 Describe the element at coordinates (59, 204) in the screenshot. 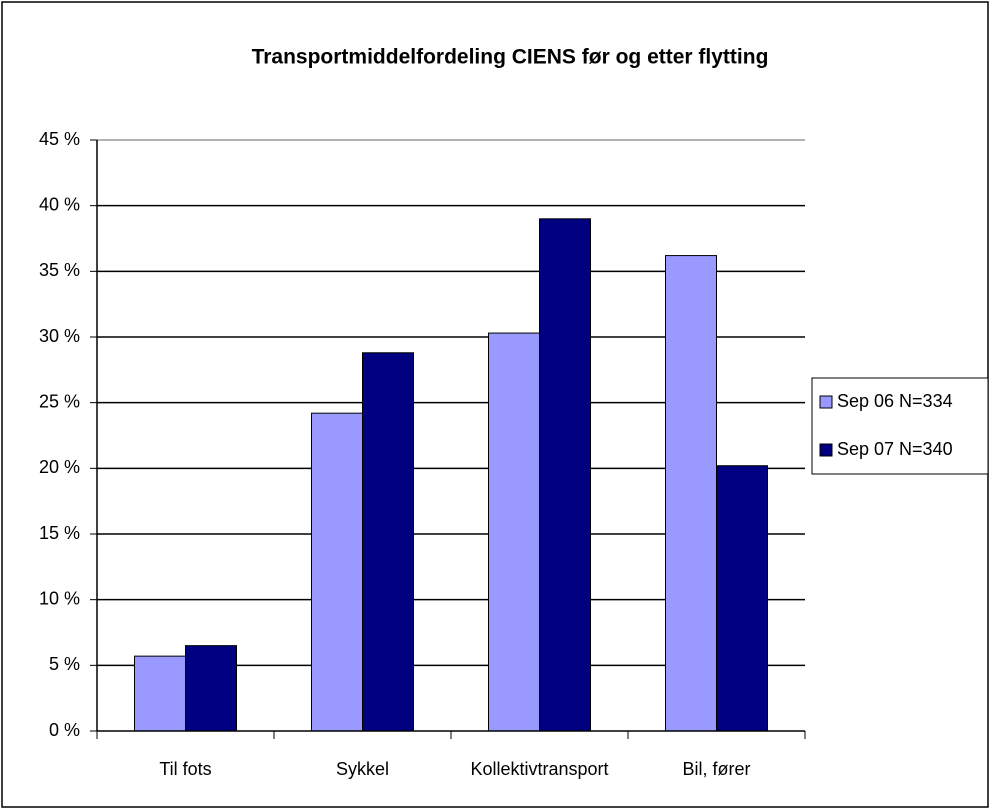

I see `y-tick-label: 40 %` at that location.